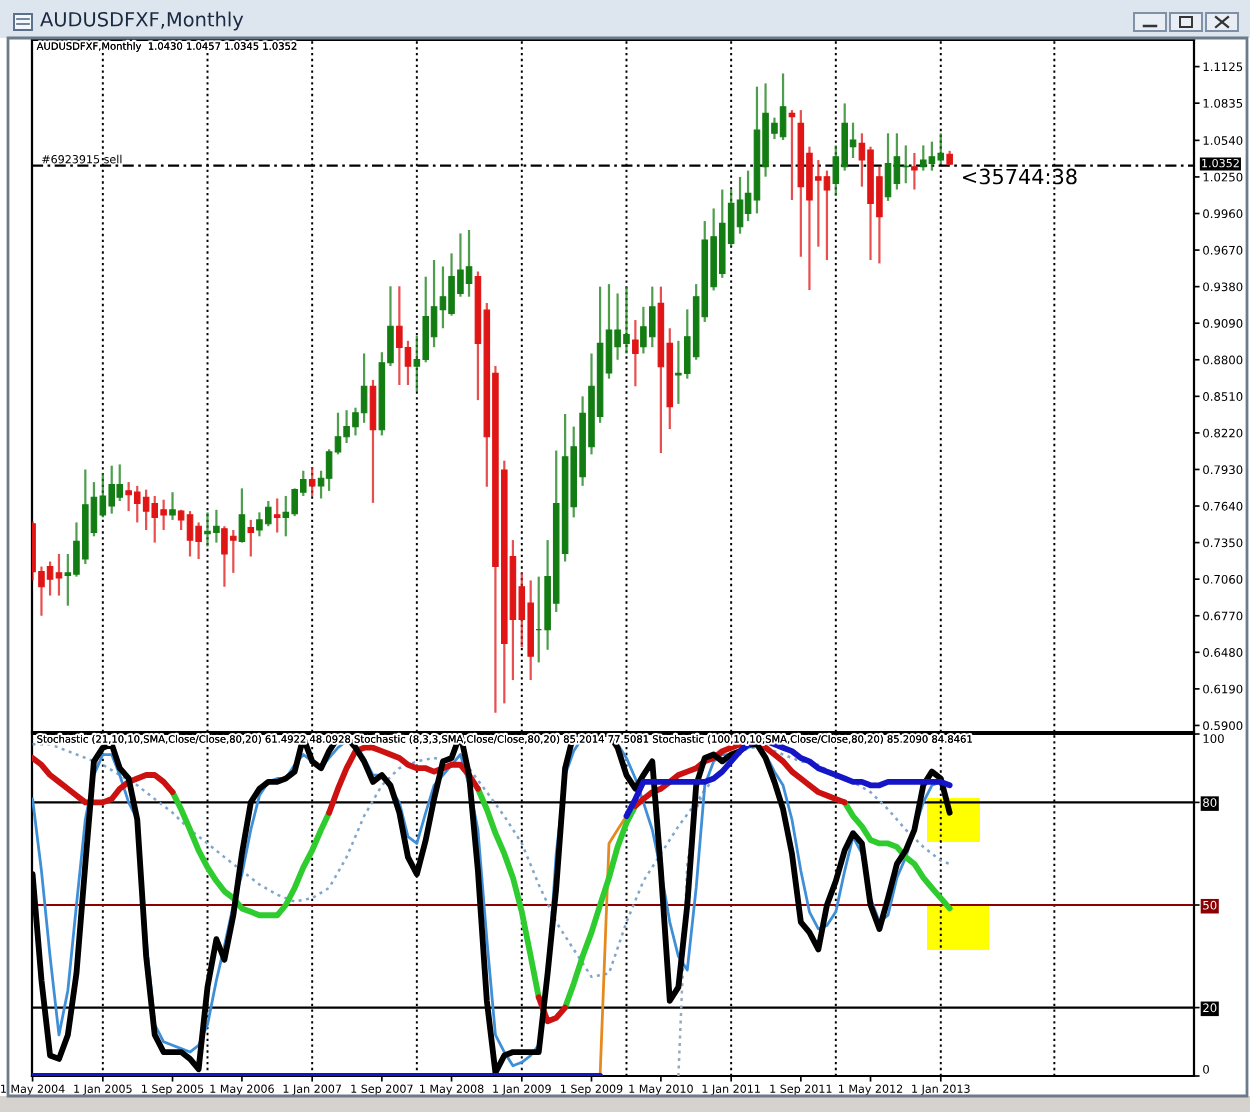  Describe the element at coordinates (142, 21) in the screenshot. I see `chart-title: AUDUSDFXF,Monthly` at that location.